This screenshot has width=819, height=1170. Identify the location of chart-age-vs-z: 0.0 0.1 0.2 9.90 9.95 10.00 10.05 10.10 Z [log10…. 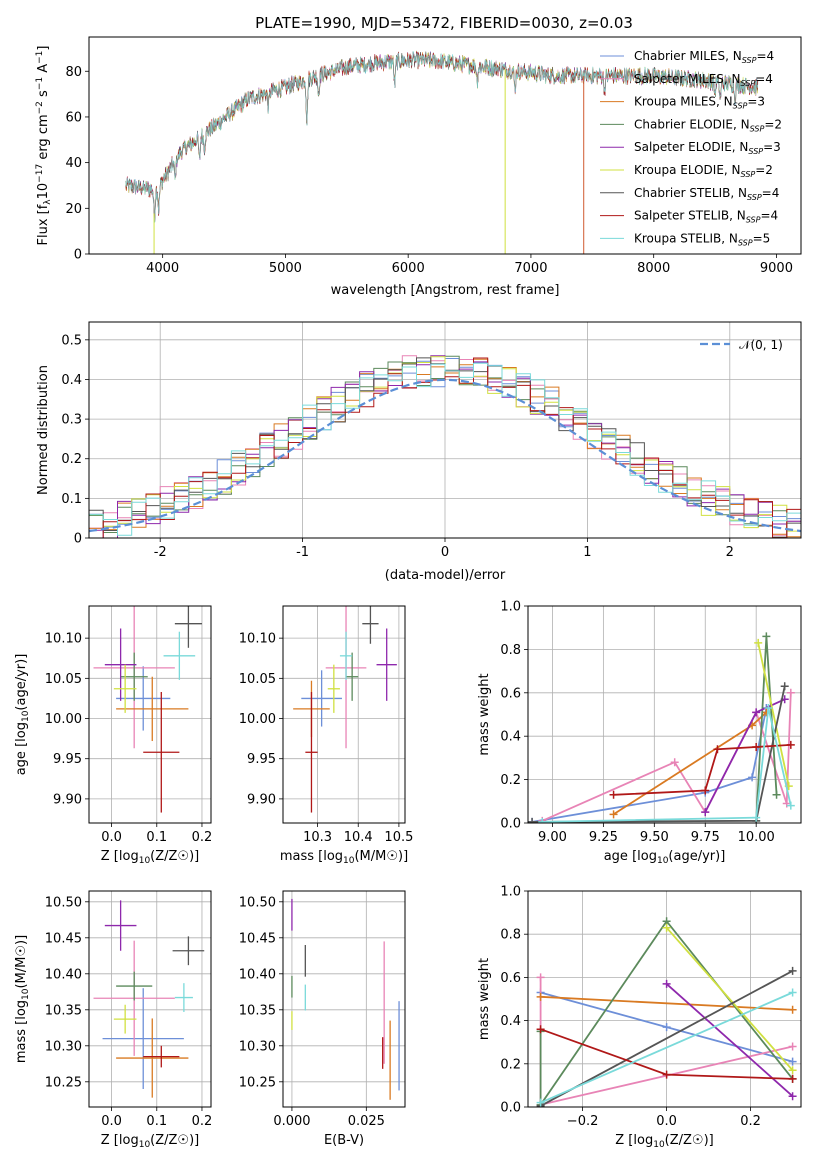
(113, 735).